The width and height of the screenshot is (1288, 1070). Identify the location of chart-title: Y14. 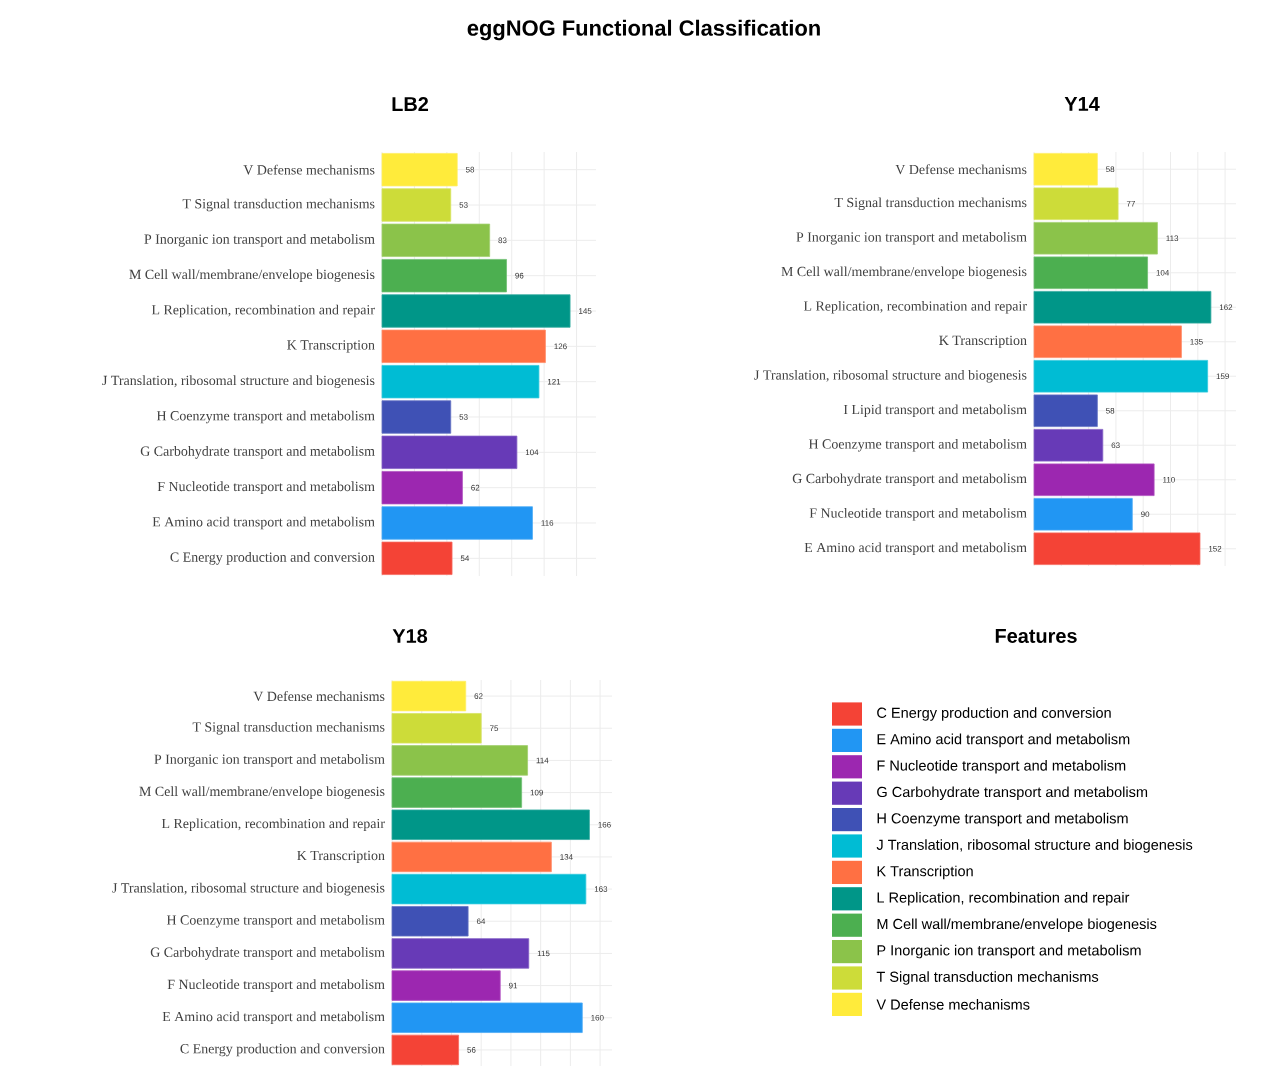
(1082, 104).